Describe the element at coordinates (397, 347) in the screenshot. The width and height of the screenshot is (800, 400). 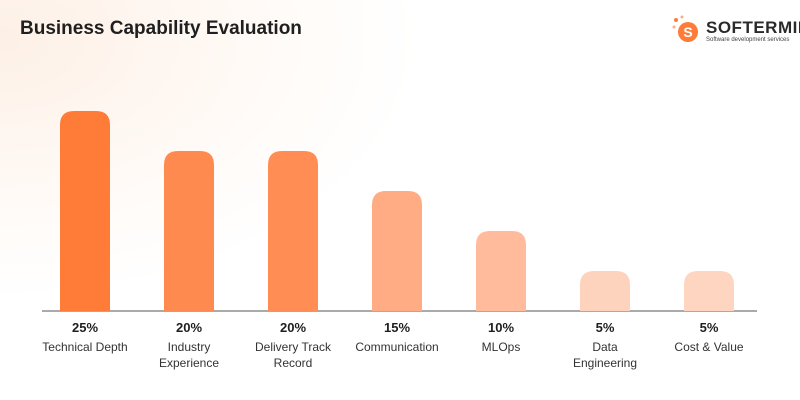
I see `x-tick-label: Communication` at that location.